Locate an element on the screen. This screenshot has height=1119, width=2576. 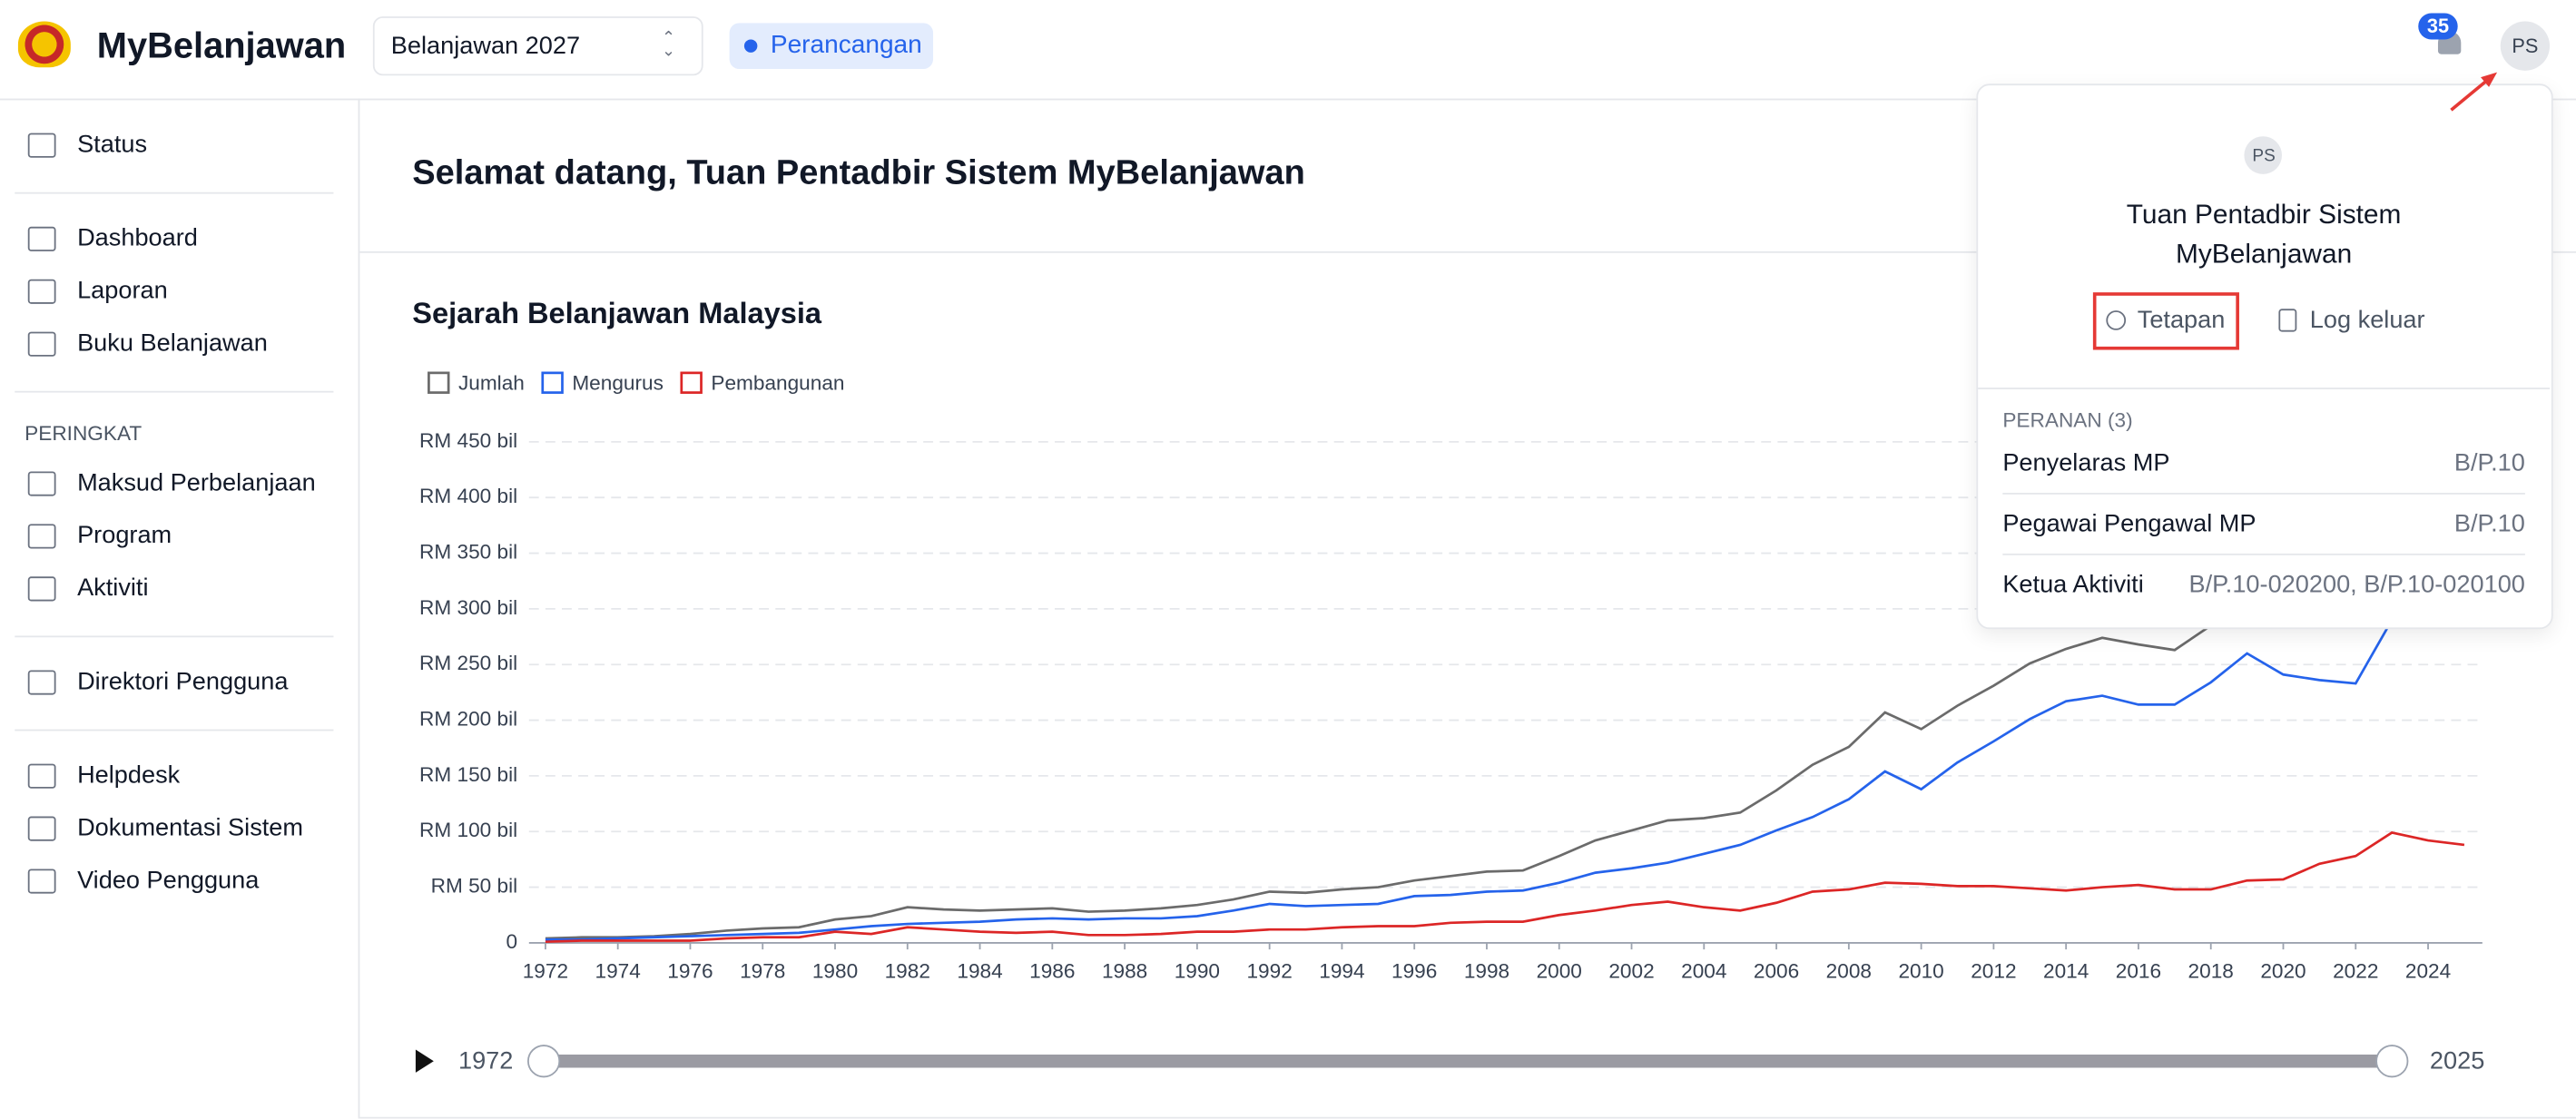
sidebar-section-label: PERINGKAT is located at coordinates (84, 434).